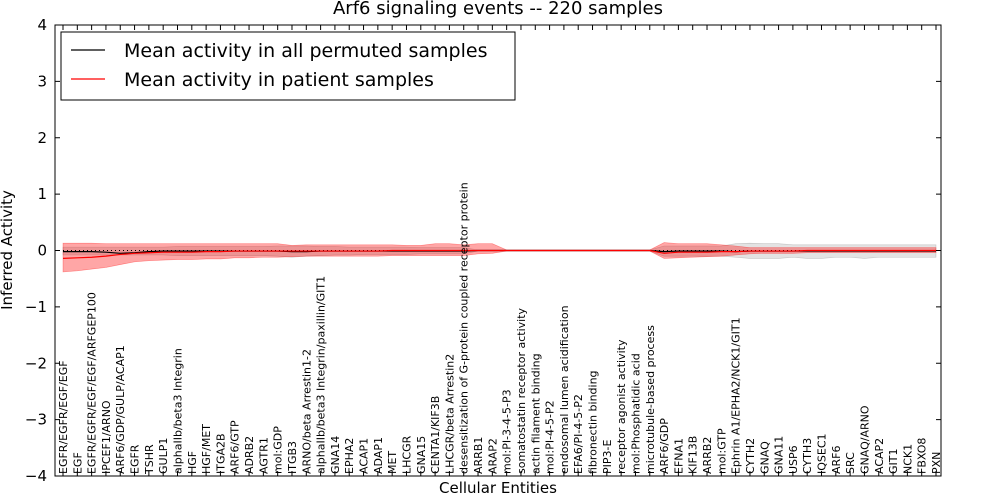  Describe the element at coordinates (764, 457) in the screenshot. I see `x-category-label: GNAQ` at that location.